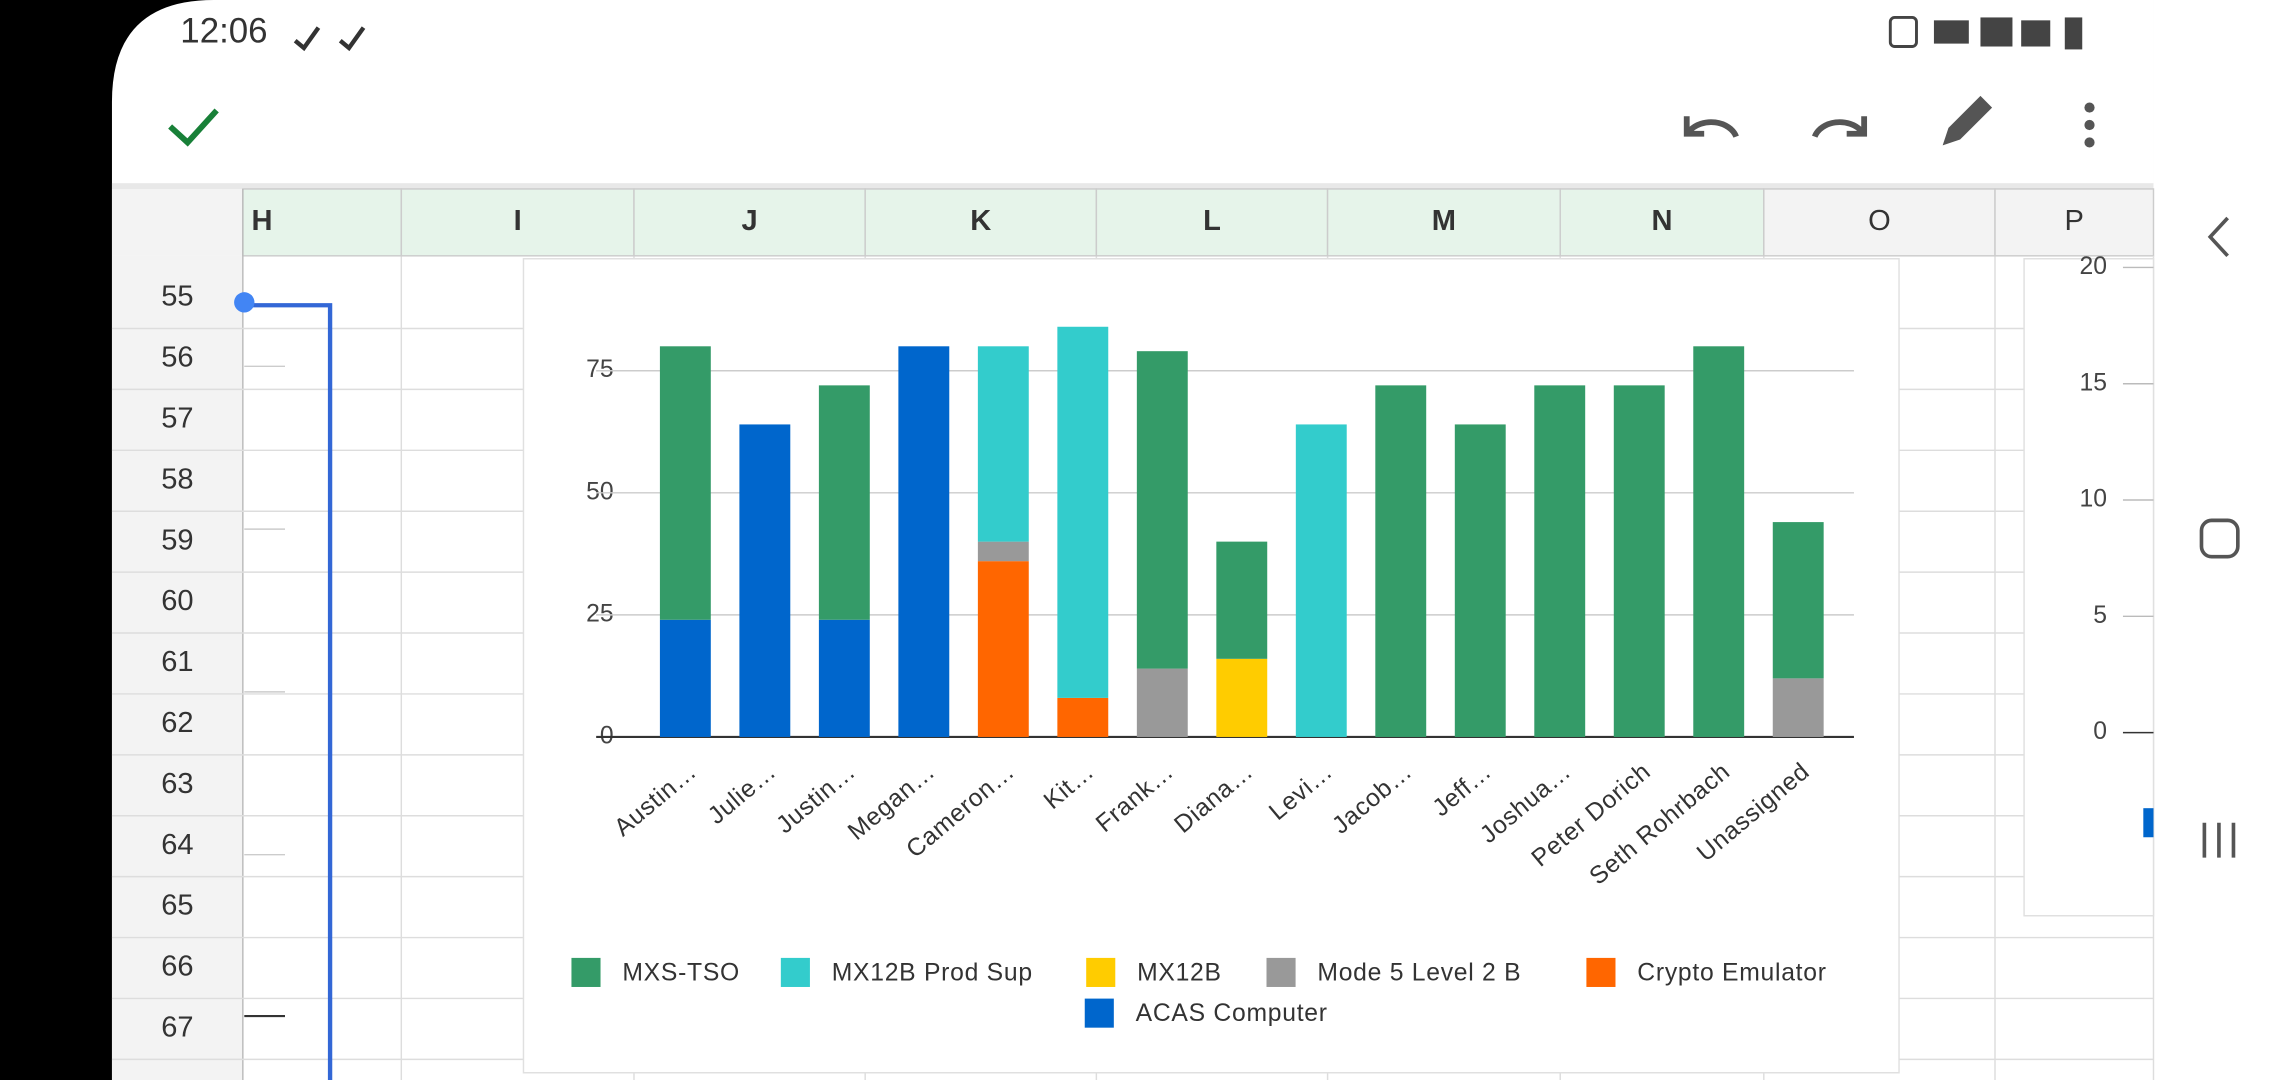 The image size is (2280, 1080). Describe the element at coordinates (177, 222) in the screenshot. I see `header-corner` at that location.